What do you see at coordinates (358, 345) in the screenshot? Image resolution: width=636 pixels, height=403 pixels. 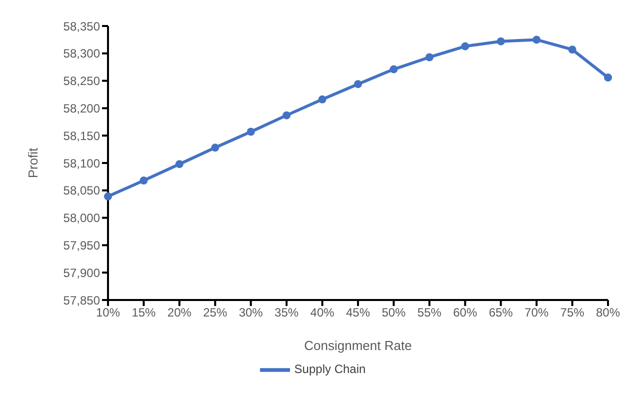 I see `x-axis-title: Consignment Rate` at bounding box center [358, 345].